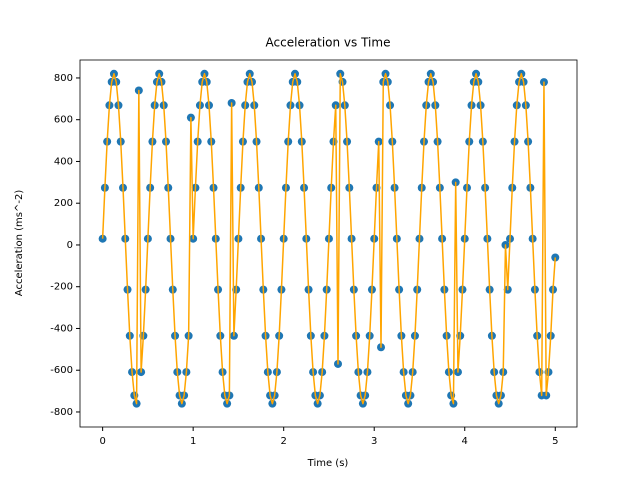 This screenshot has width=640, height=484. What do you see at coordinates (328, 43) in the screenshot?
I see `chart-title: Acceleration vs Time` at bounding box center [328, 43].